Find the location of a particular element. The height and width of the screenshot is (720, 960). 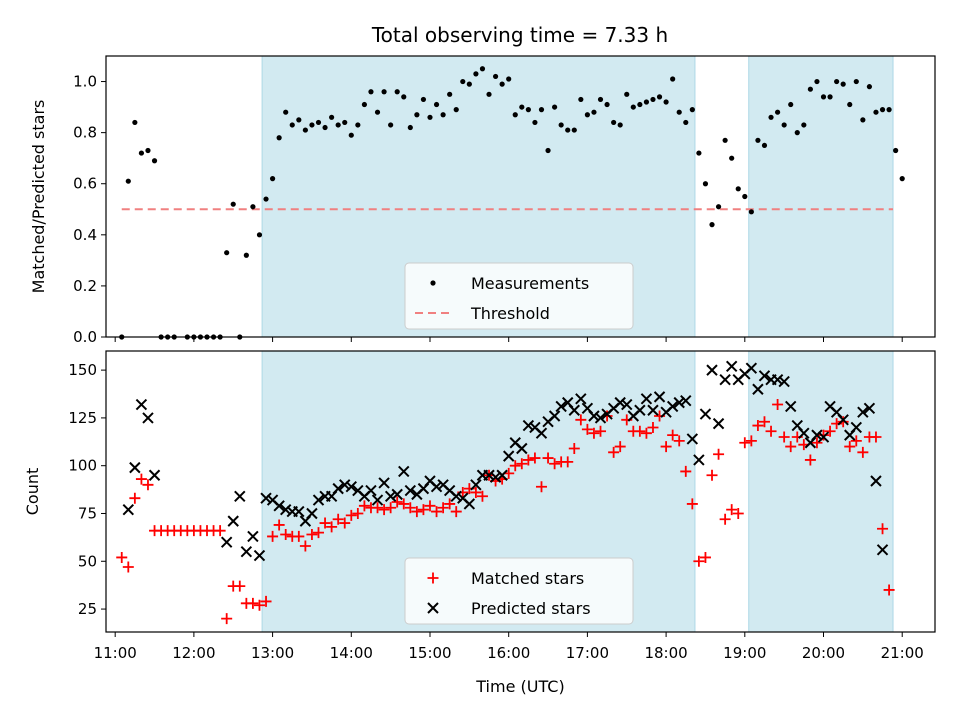

x-tick-label: 21:00 is located at coordinates (902, 653).